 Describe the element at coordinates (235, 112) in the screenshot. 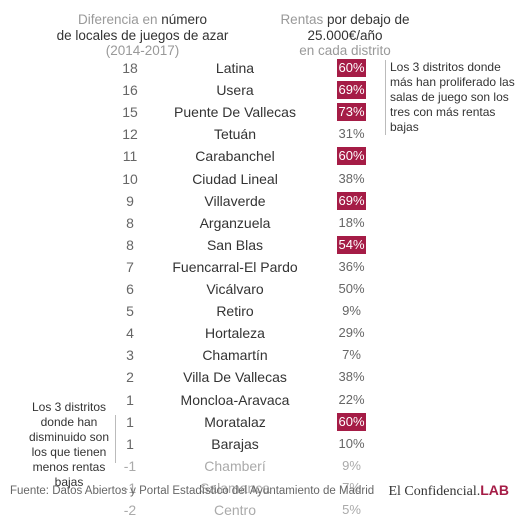

I see `district-name: Puente De Vallecas` at that location.